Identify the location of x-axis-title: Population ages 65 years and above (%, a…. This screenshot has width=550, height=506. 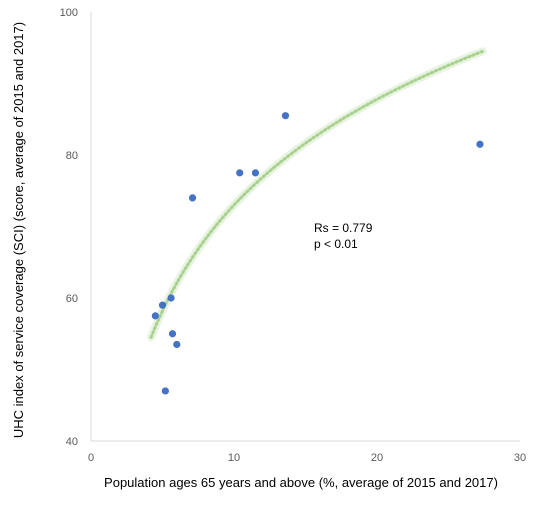
(301, 482).